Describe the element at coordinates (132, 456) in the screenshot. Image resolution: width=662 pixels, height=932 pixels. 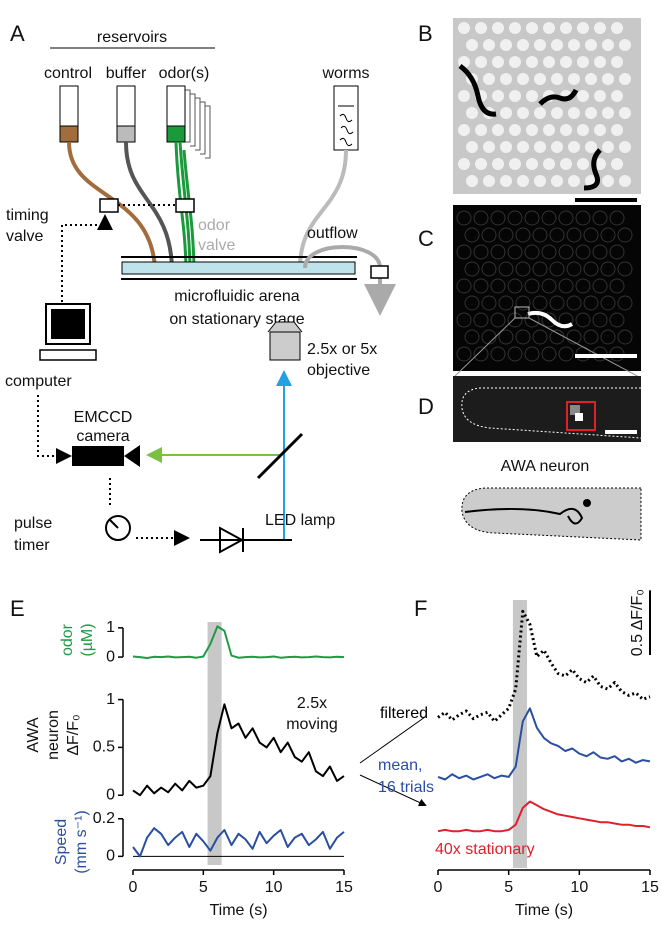
I see `camera-lens` at that location.